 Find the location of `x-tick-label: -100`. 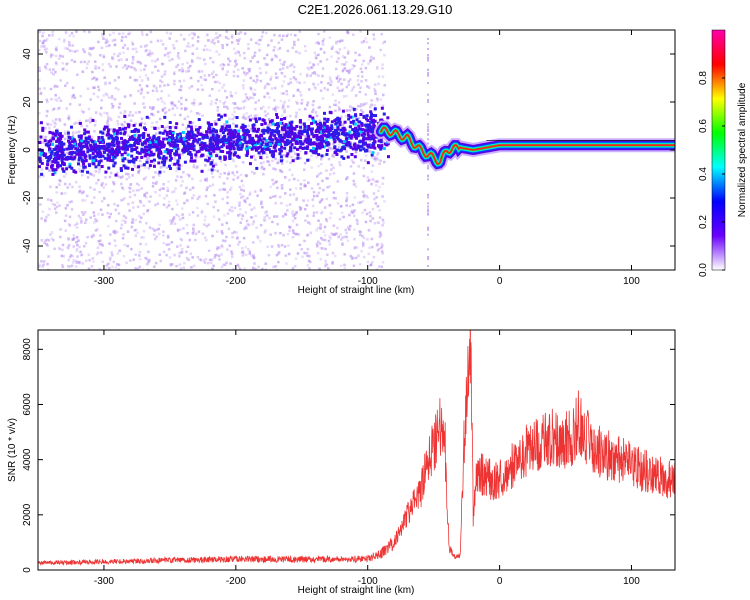

x-tick-label: -100 is located at coordinates (368, 281).